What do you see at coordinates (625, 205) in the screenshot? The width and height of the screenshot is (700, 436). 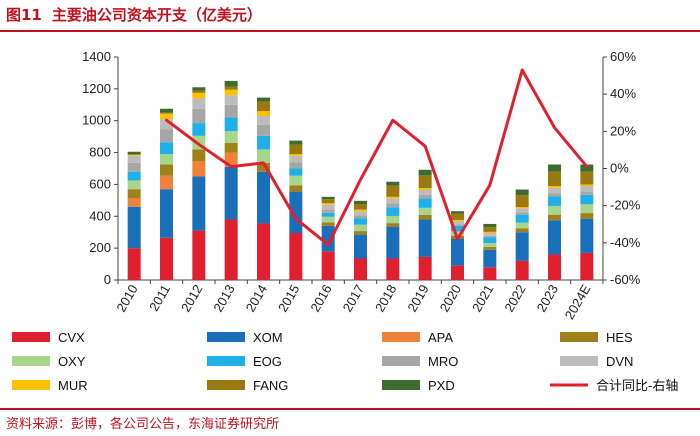 I see `y-right-tick-label: -20%` at bounding box center [625, 205].